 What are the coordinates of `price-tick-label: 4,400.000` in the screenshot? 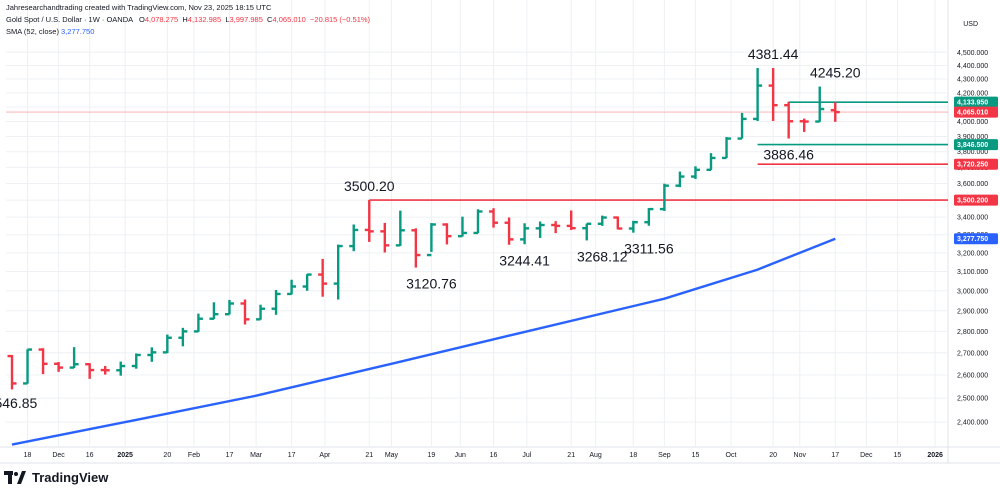 It's located at (972, 66).